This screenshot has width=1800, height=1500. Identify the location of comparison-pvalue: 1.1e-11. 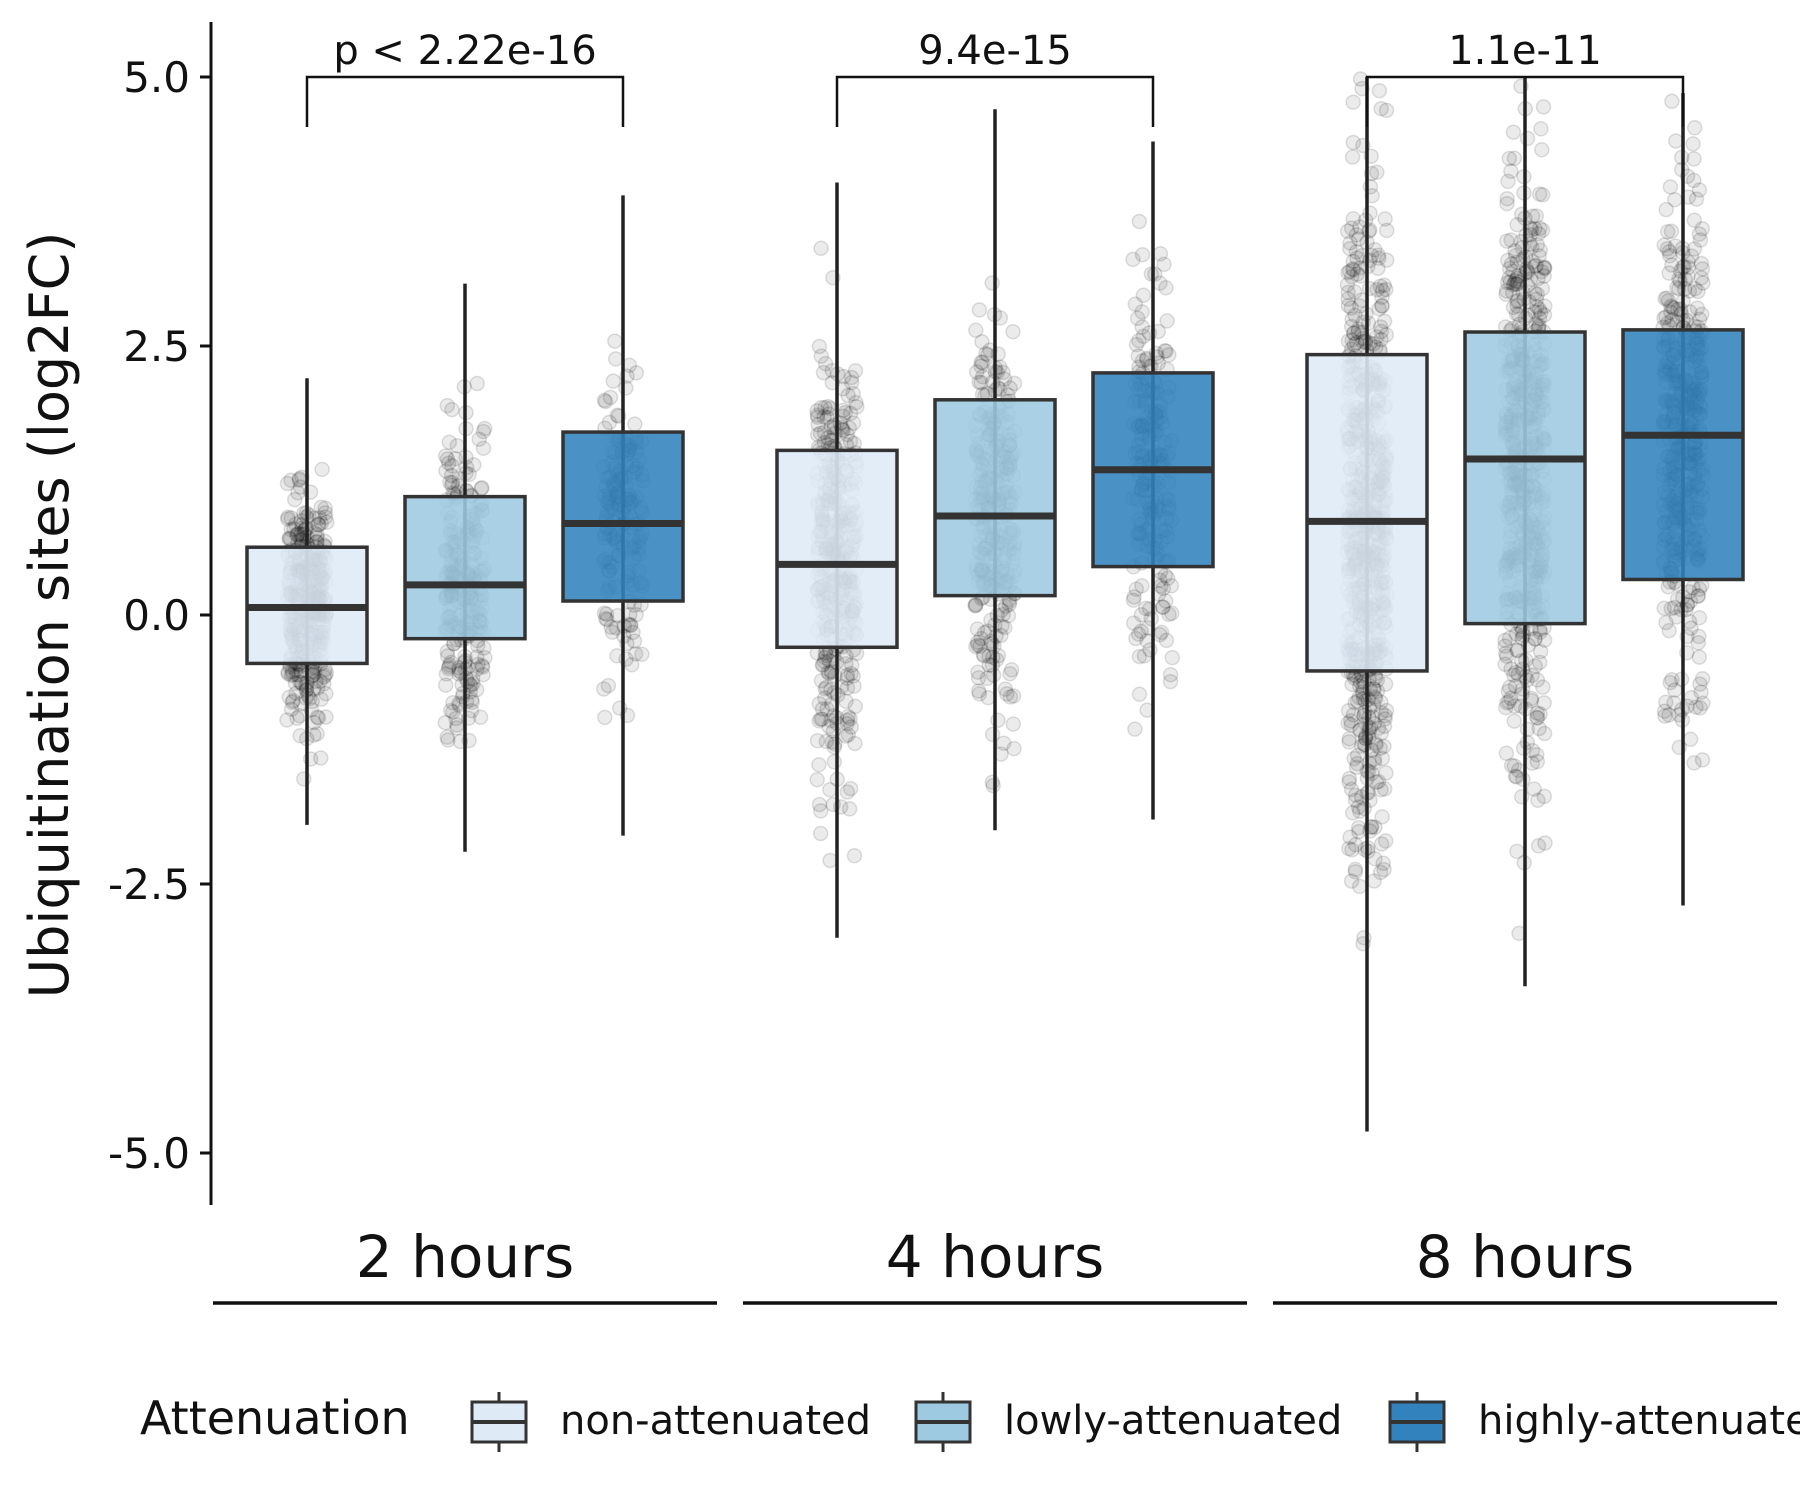
(1525, 51).